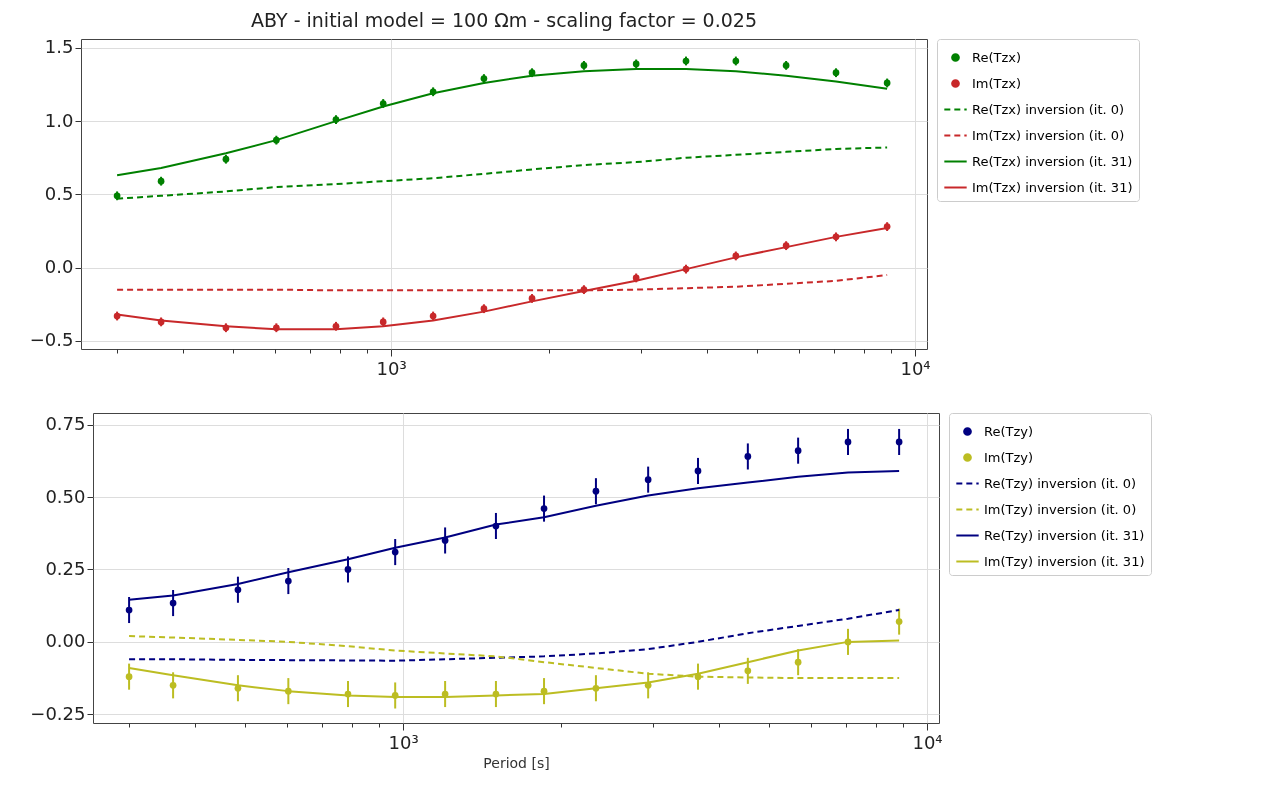  What do you see at coordinates (516, 762) in the screenshot?
I see `x-axis-title: Period [s]` at bounding box center [516, 762].